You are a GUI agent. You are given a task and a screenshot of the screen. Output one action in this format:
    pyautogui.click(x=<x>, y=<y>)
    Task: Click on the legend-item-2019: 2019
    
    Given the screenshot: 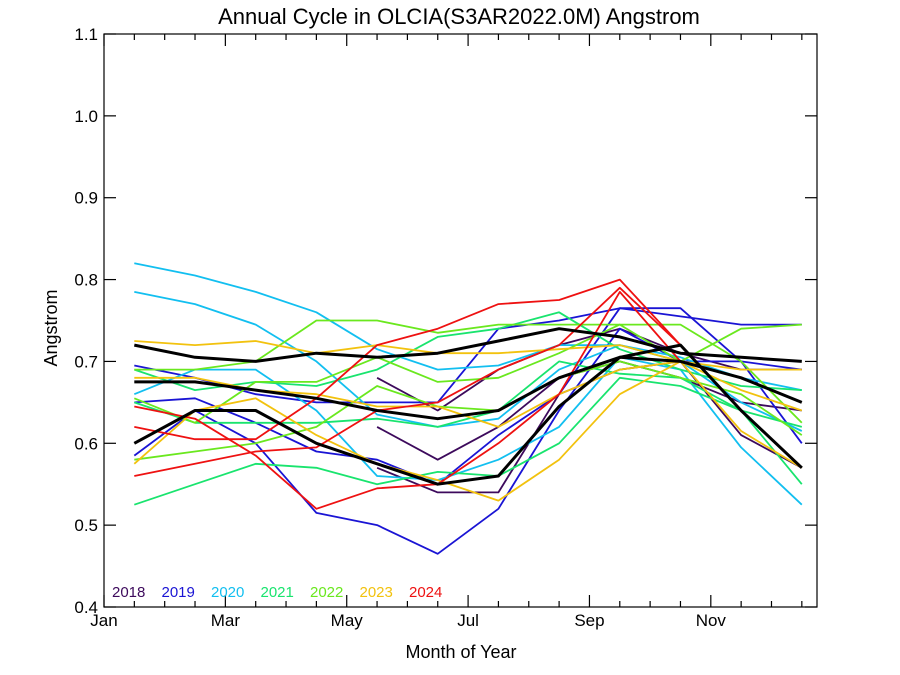 What is the action you would take?
    pyautogui.click(x=178, y=592)
    